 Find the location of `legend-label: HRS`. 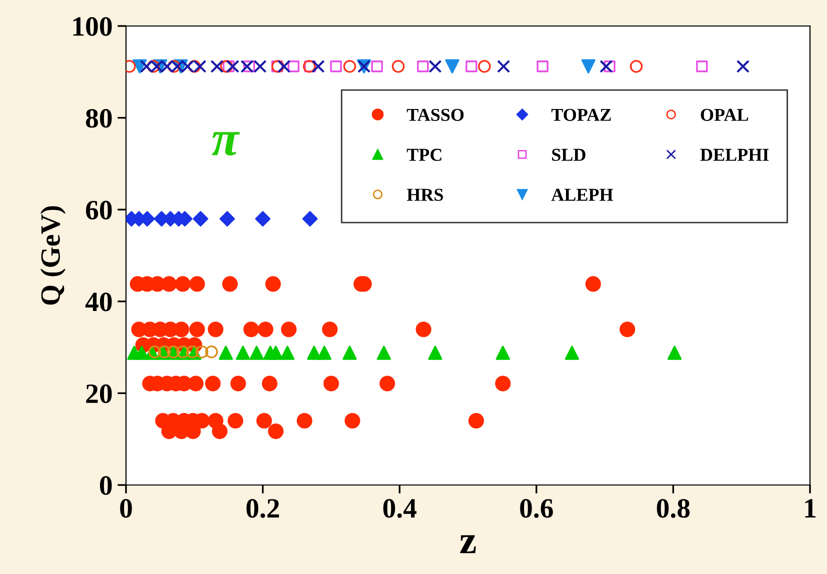

legend-label: HRS is located at coordinates (424, 194).